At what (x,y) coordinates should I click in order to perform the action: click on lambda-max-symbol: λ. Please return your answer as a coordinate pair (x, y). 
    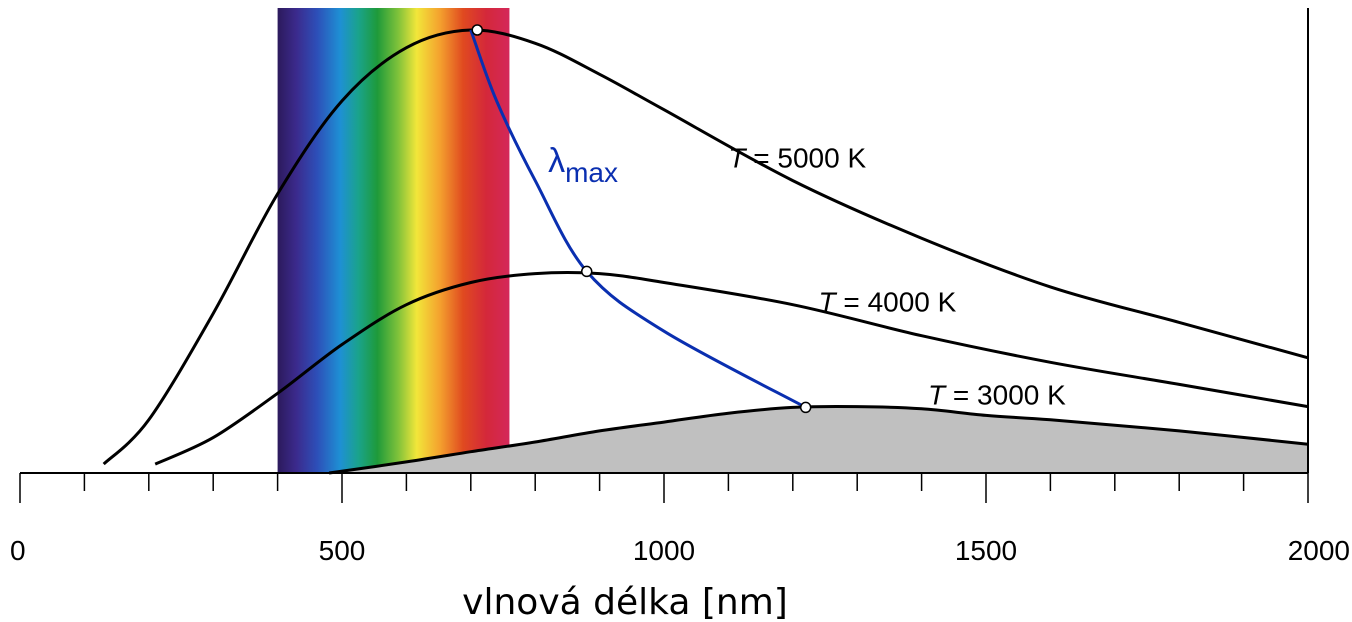
    Looking at the image, I should click on (556, 161).